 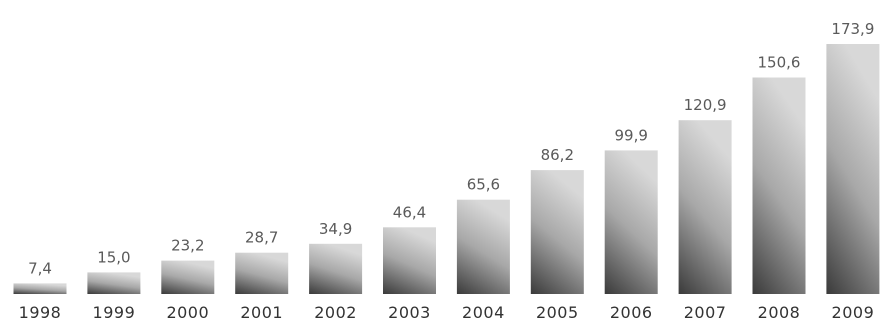 I want to click on bar-2002, so click(x=336, y=268).